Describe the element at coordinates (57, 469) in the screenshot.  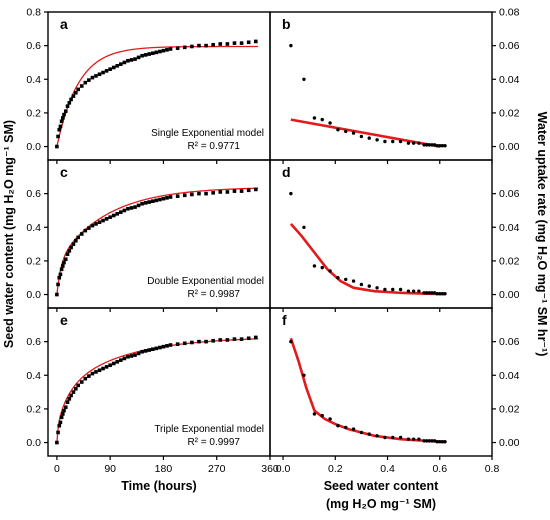
I see `x-tick-label: 0` at that location.